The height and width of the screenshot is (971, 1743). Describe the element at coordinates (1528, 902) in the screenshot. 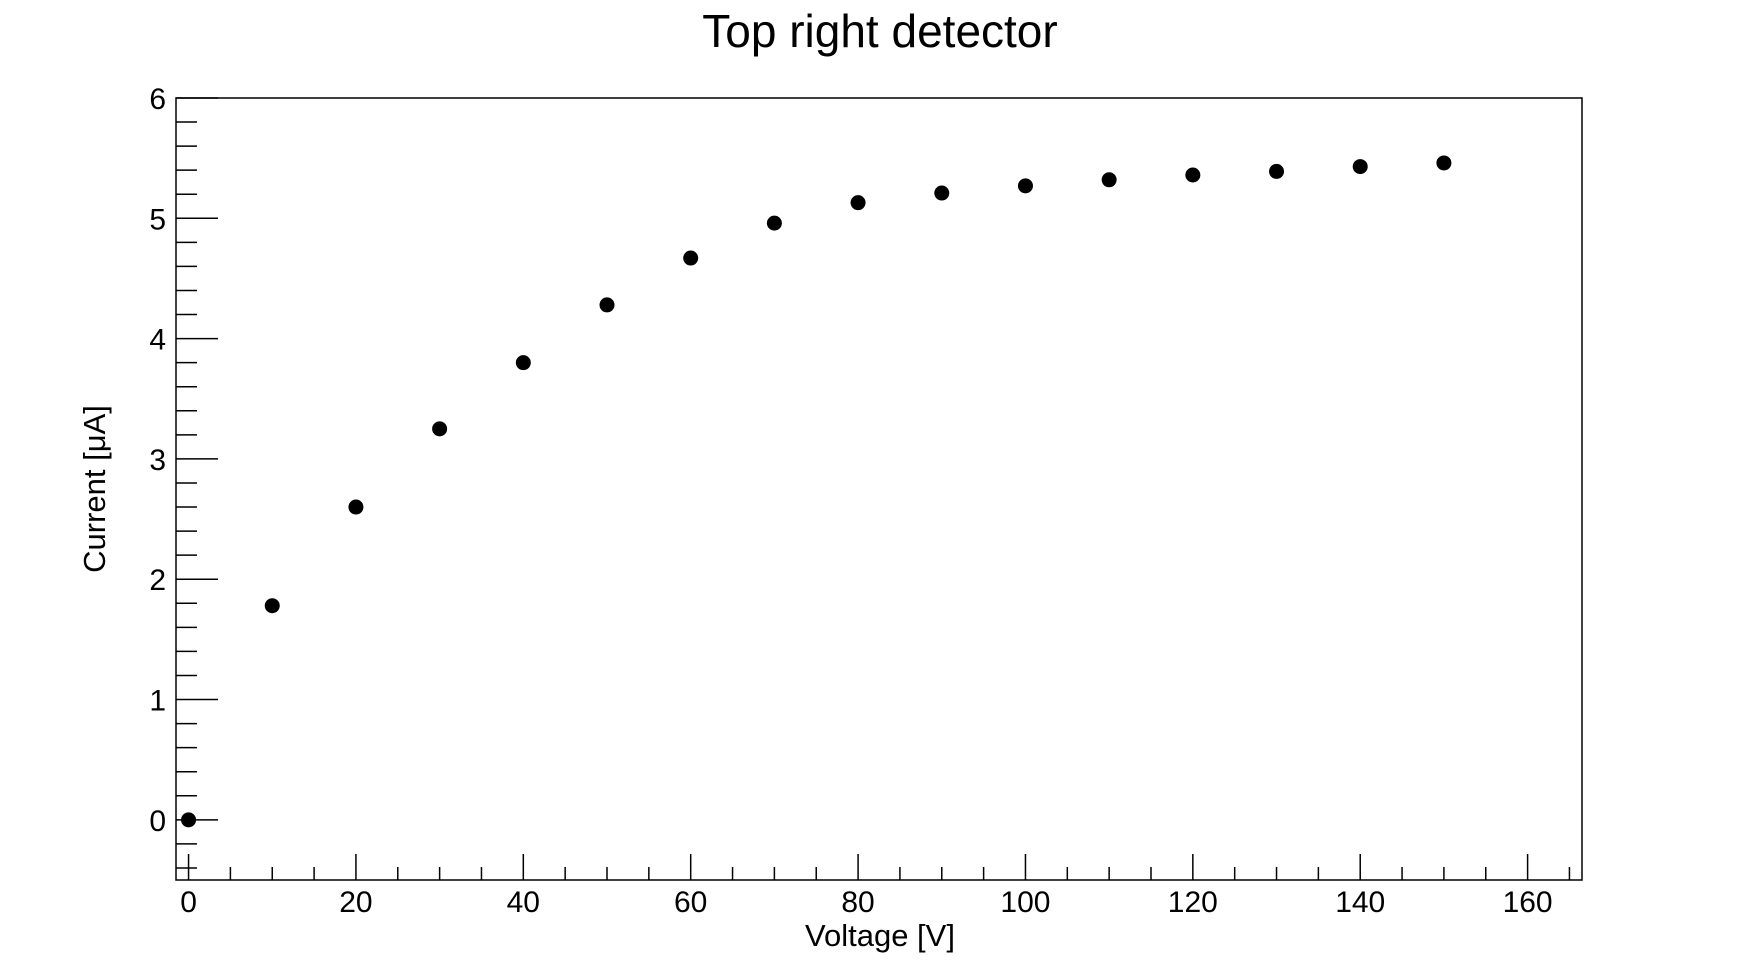

I see `x-tick-label: 160` at that location.